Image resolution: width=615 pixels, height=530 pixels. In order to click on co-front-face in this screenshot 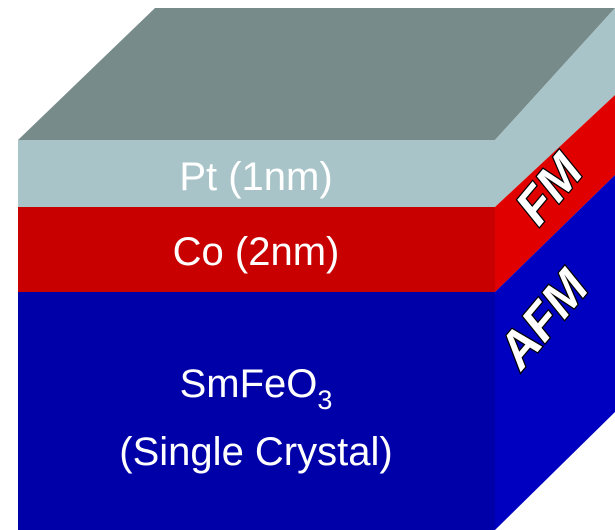, I will do `click(256, 249)`.